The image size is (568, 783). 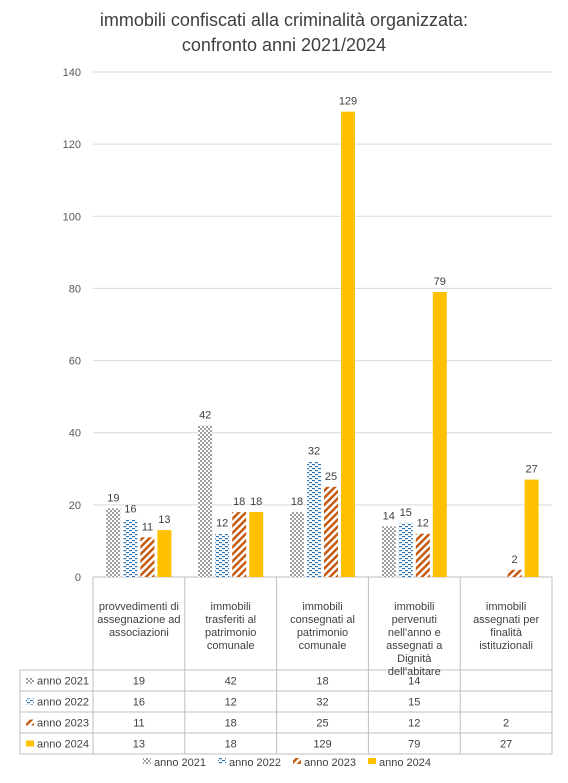 What do you see at coordinates (322, 703) in the screenshot?
I see `table-cell: 32` at bounding box center [322, 703].